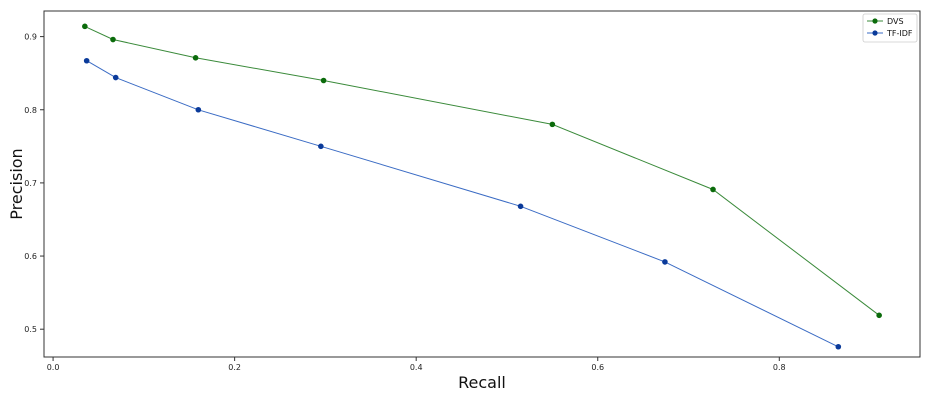  I want to click on legend: DVS TF-IDF, so click(890, 28).